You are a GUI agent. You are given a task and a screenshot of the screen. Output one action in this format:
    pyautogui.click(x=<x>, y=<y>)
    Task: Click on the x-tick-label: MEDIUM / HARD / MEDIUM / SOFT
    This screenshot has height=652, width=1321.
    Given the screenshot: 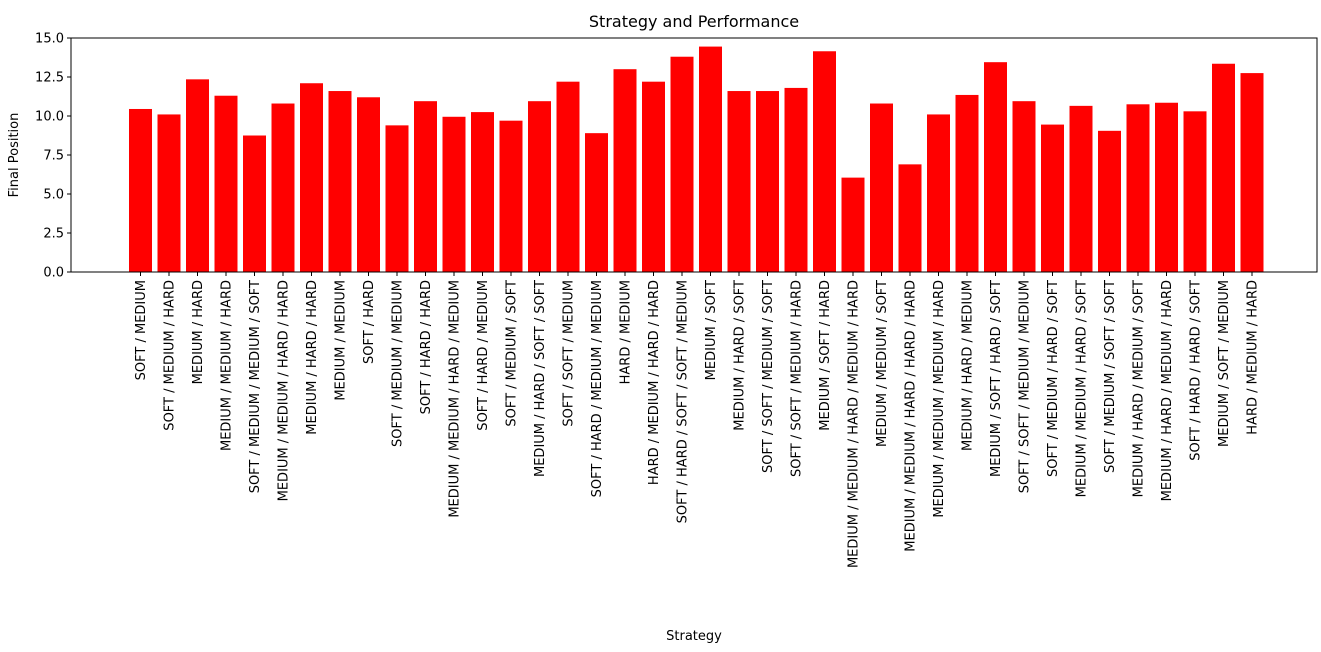 What is the action you would take?
    pyautogui.click(x=1139, y=388)
    